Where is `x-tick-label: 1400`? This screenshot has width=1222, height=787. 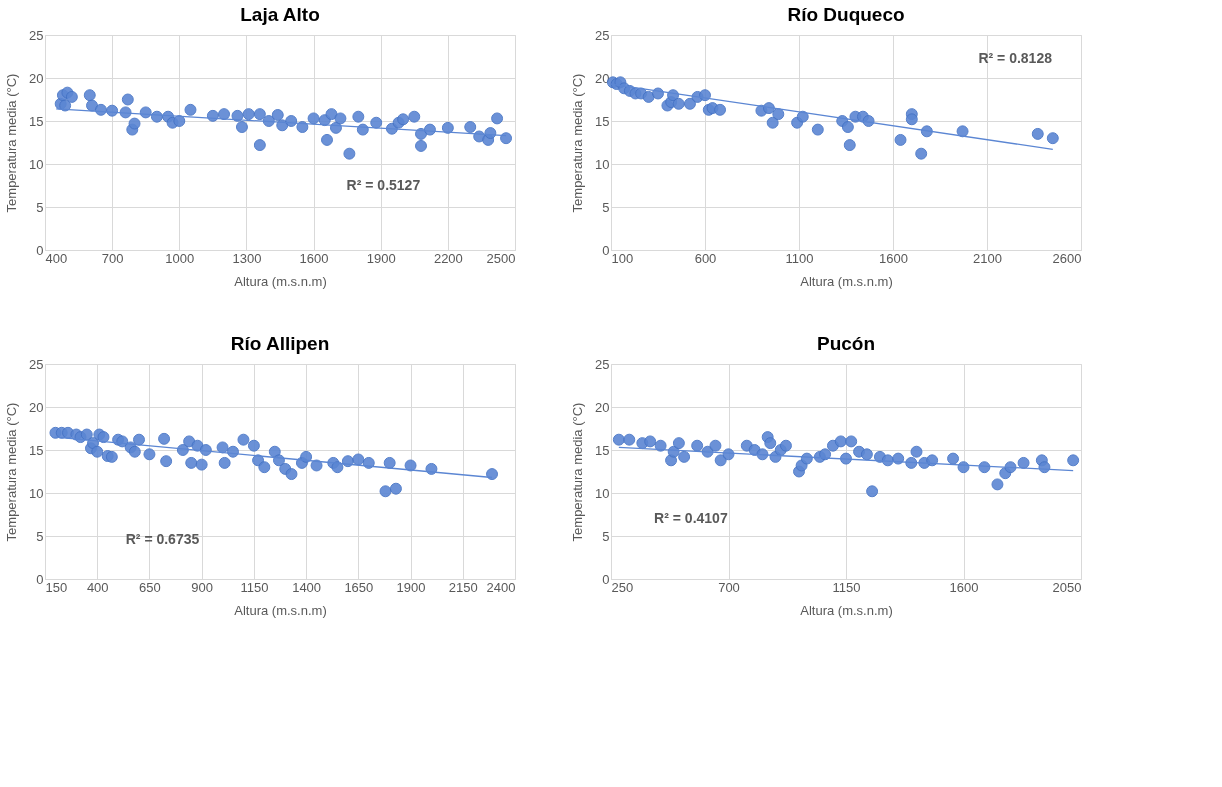
x-tick-label: 1400 is located at coordinates (307, 587).